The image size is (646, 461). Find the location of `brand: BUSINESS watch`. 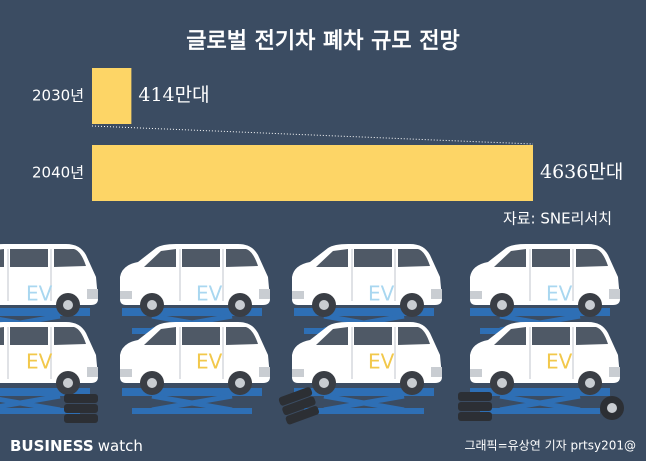

brand: BUSINESS watch is located at coordinates (76, 446).